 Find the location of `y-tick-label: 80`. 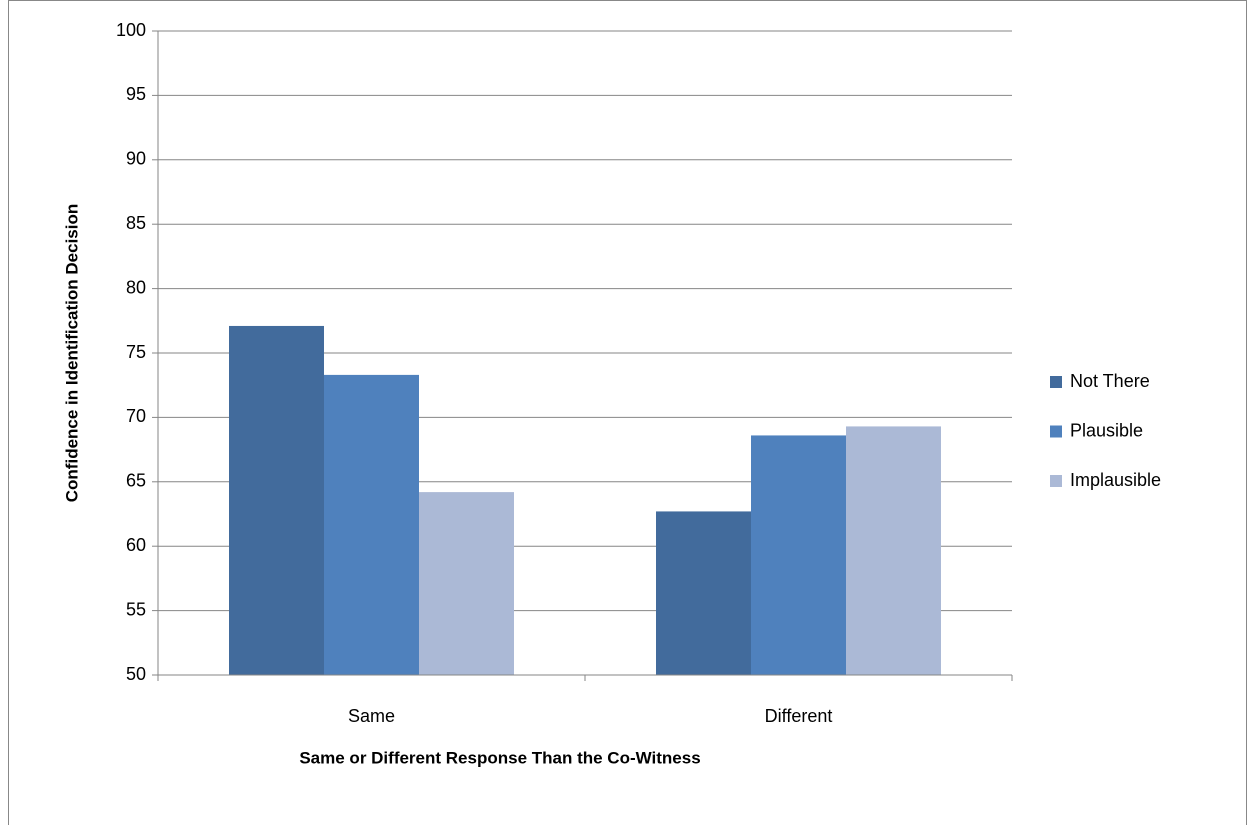

y-tick-label: 80 is located at coordinates (136, 287).